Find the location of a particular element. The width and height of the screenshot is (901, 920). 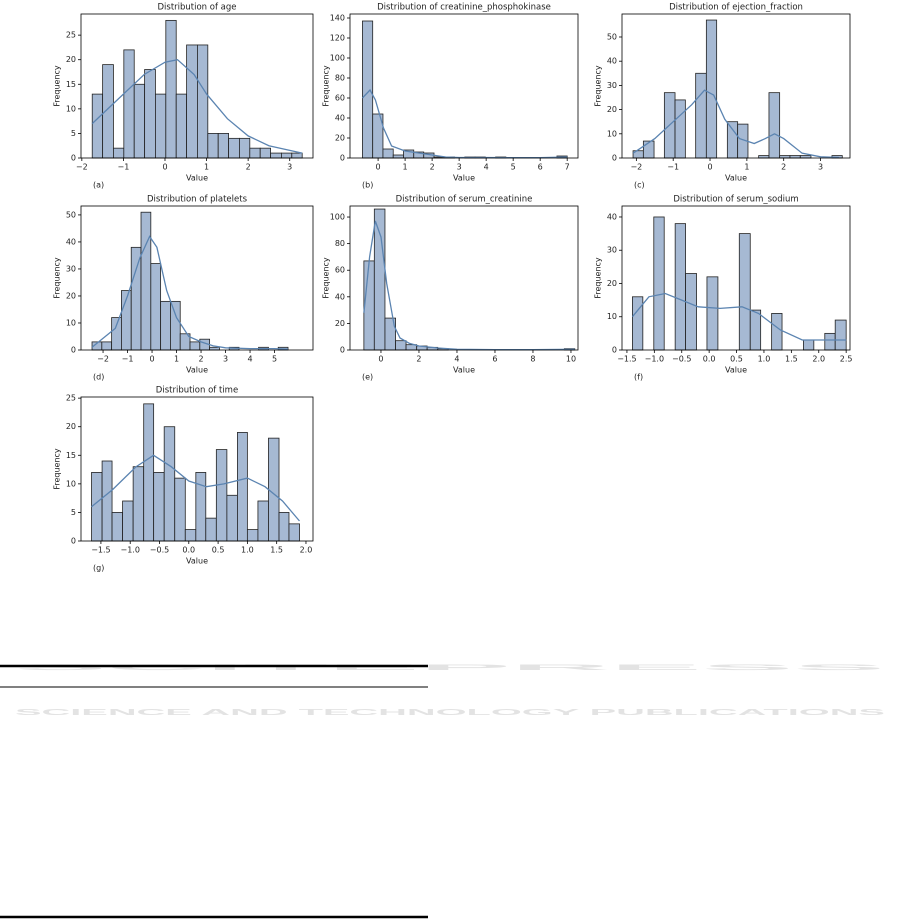

panel-label: (g) is located at coordinates (98, 568).